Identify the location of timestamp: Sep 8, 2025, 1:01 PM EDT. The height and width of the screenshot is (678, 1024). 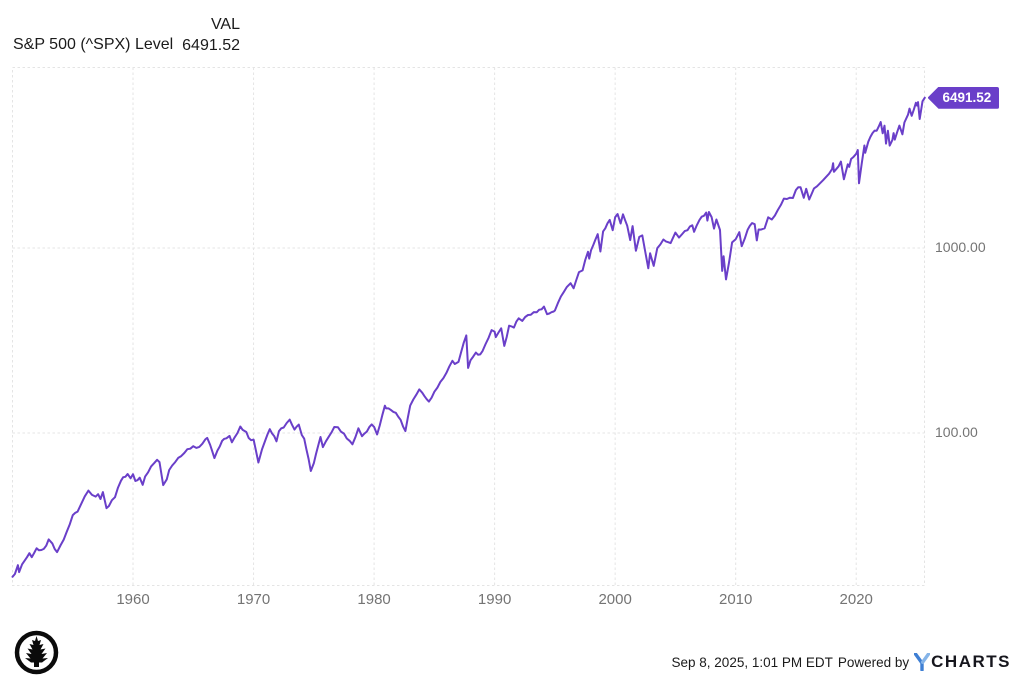
(752, 662).